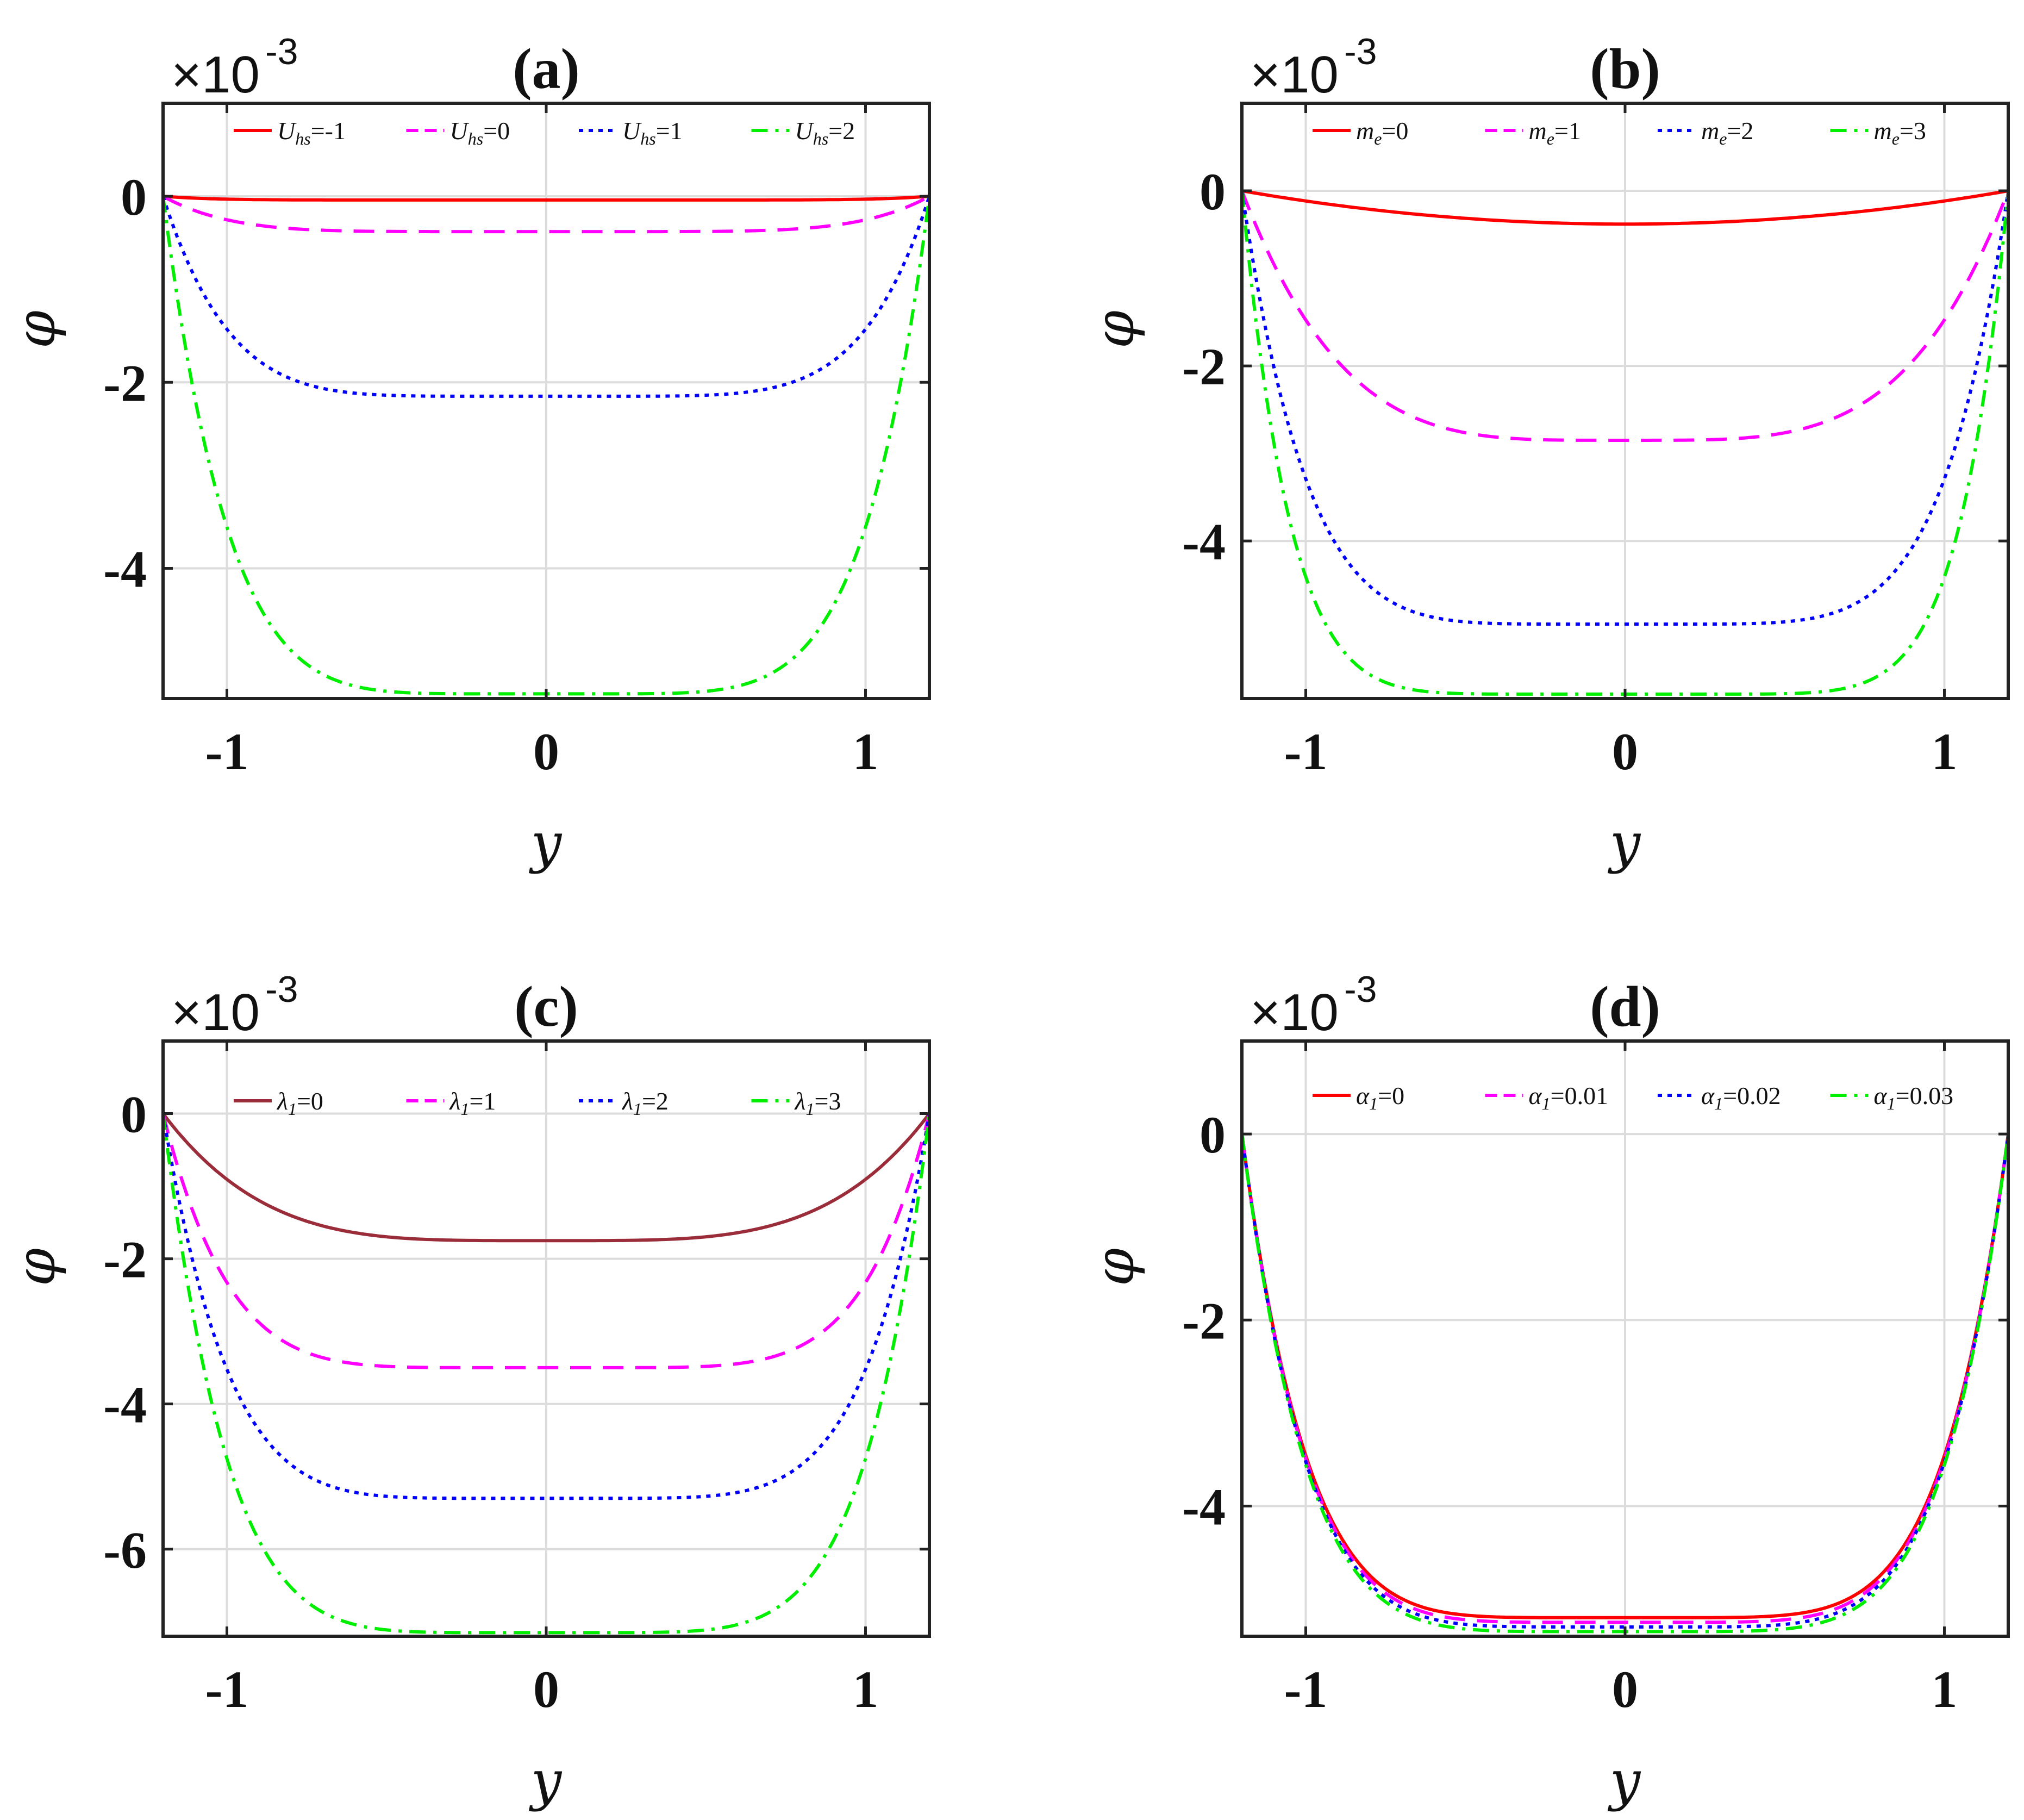 This screenshot has width=2024, height=1820. I want to click on legend-label: me=3, so click(1900, 132).